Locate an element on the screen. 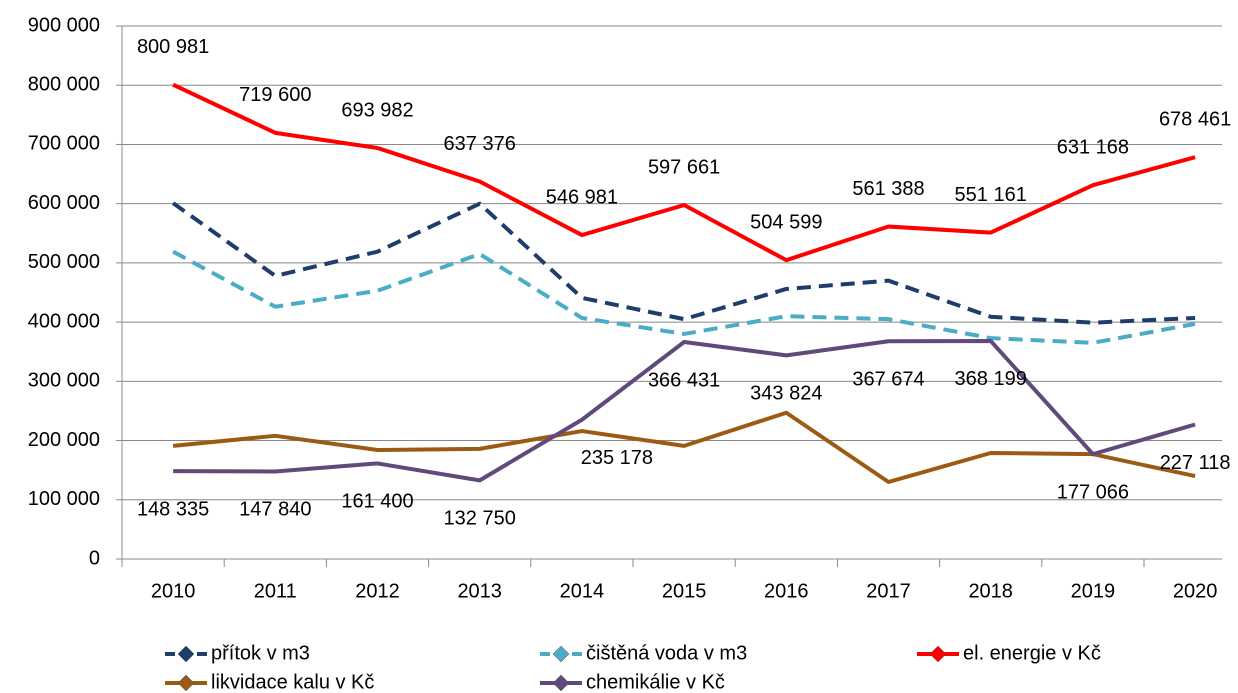  legend-label: likvidace kalu v Kč is located at coordinates (292, 682).